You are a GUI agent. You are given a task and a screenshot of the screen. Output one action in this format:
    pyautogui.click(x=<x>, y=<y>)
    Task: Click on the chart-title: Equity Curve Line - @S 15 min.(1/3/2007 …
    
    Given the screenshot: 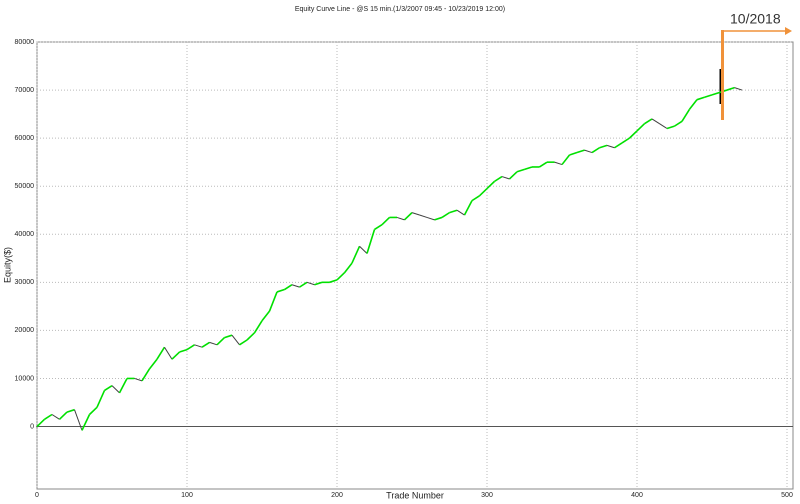 What is the action you would take?
    pyautogui.click(x=400, y=9)
    